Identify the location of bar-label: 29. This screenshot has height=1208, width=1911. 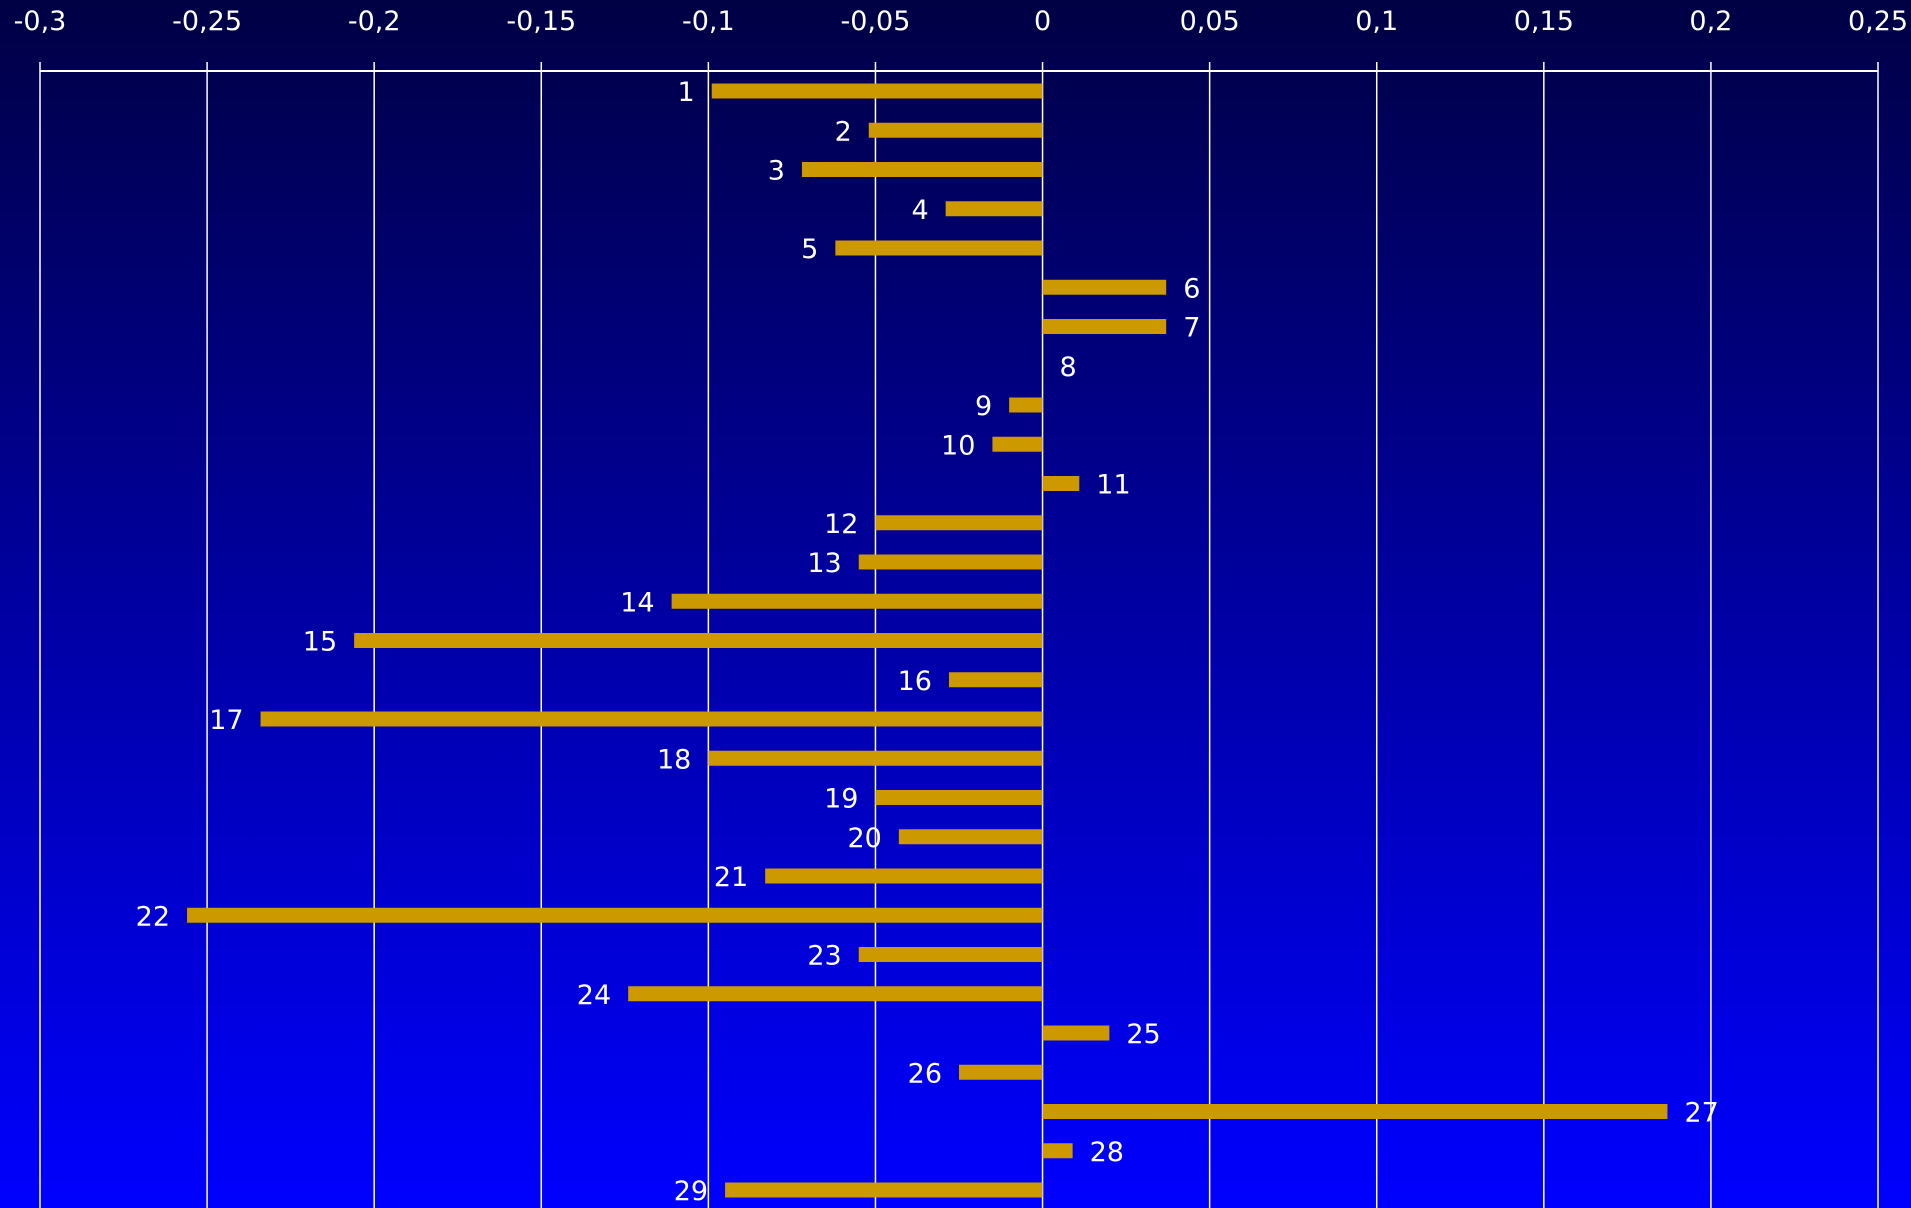
(691, 1191).